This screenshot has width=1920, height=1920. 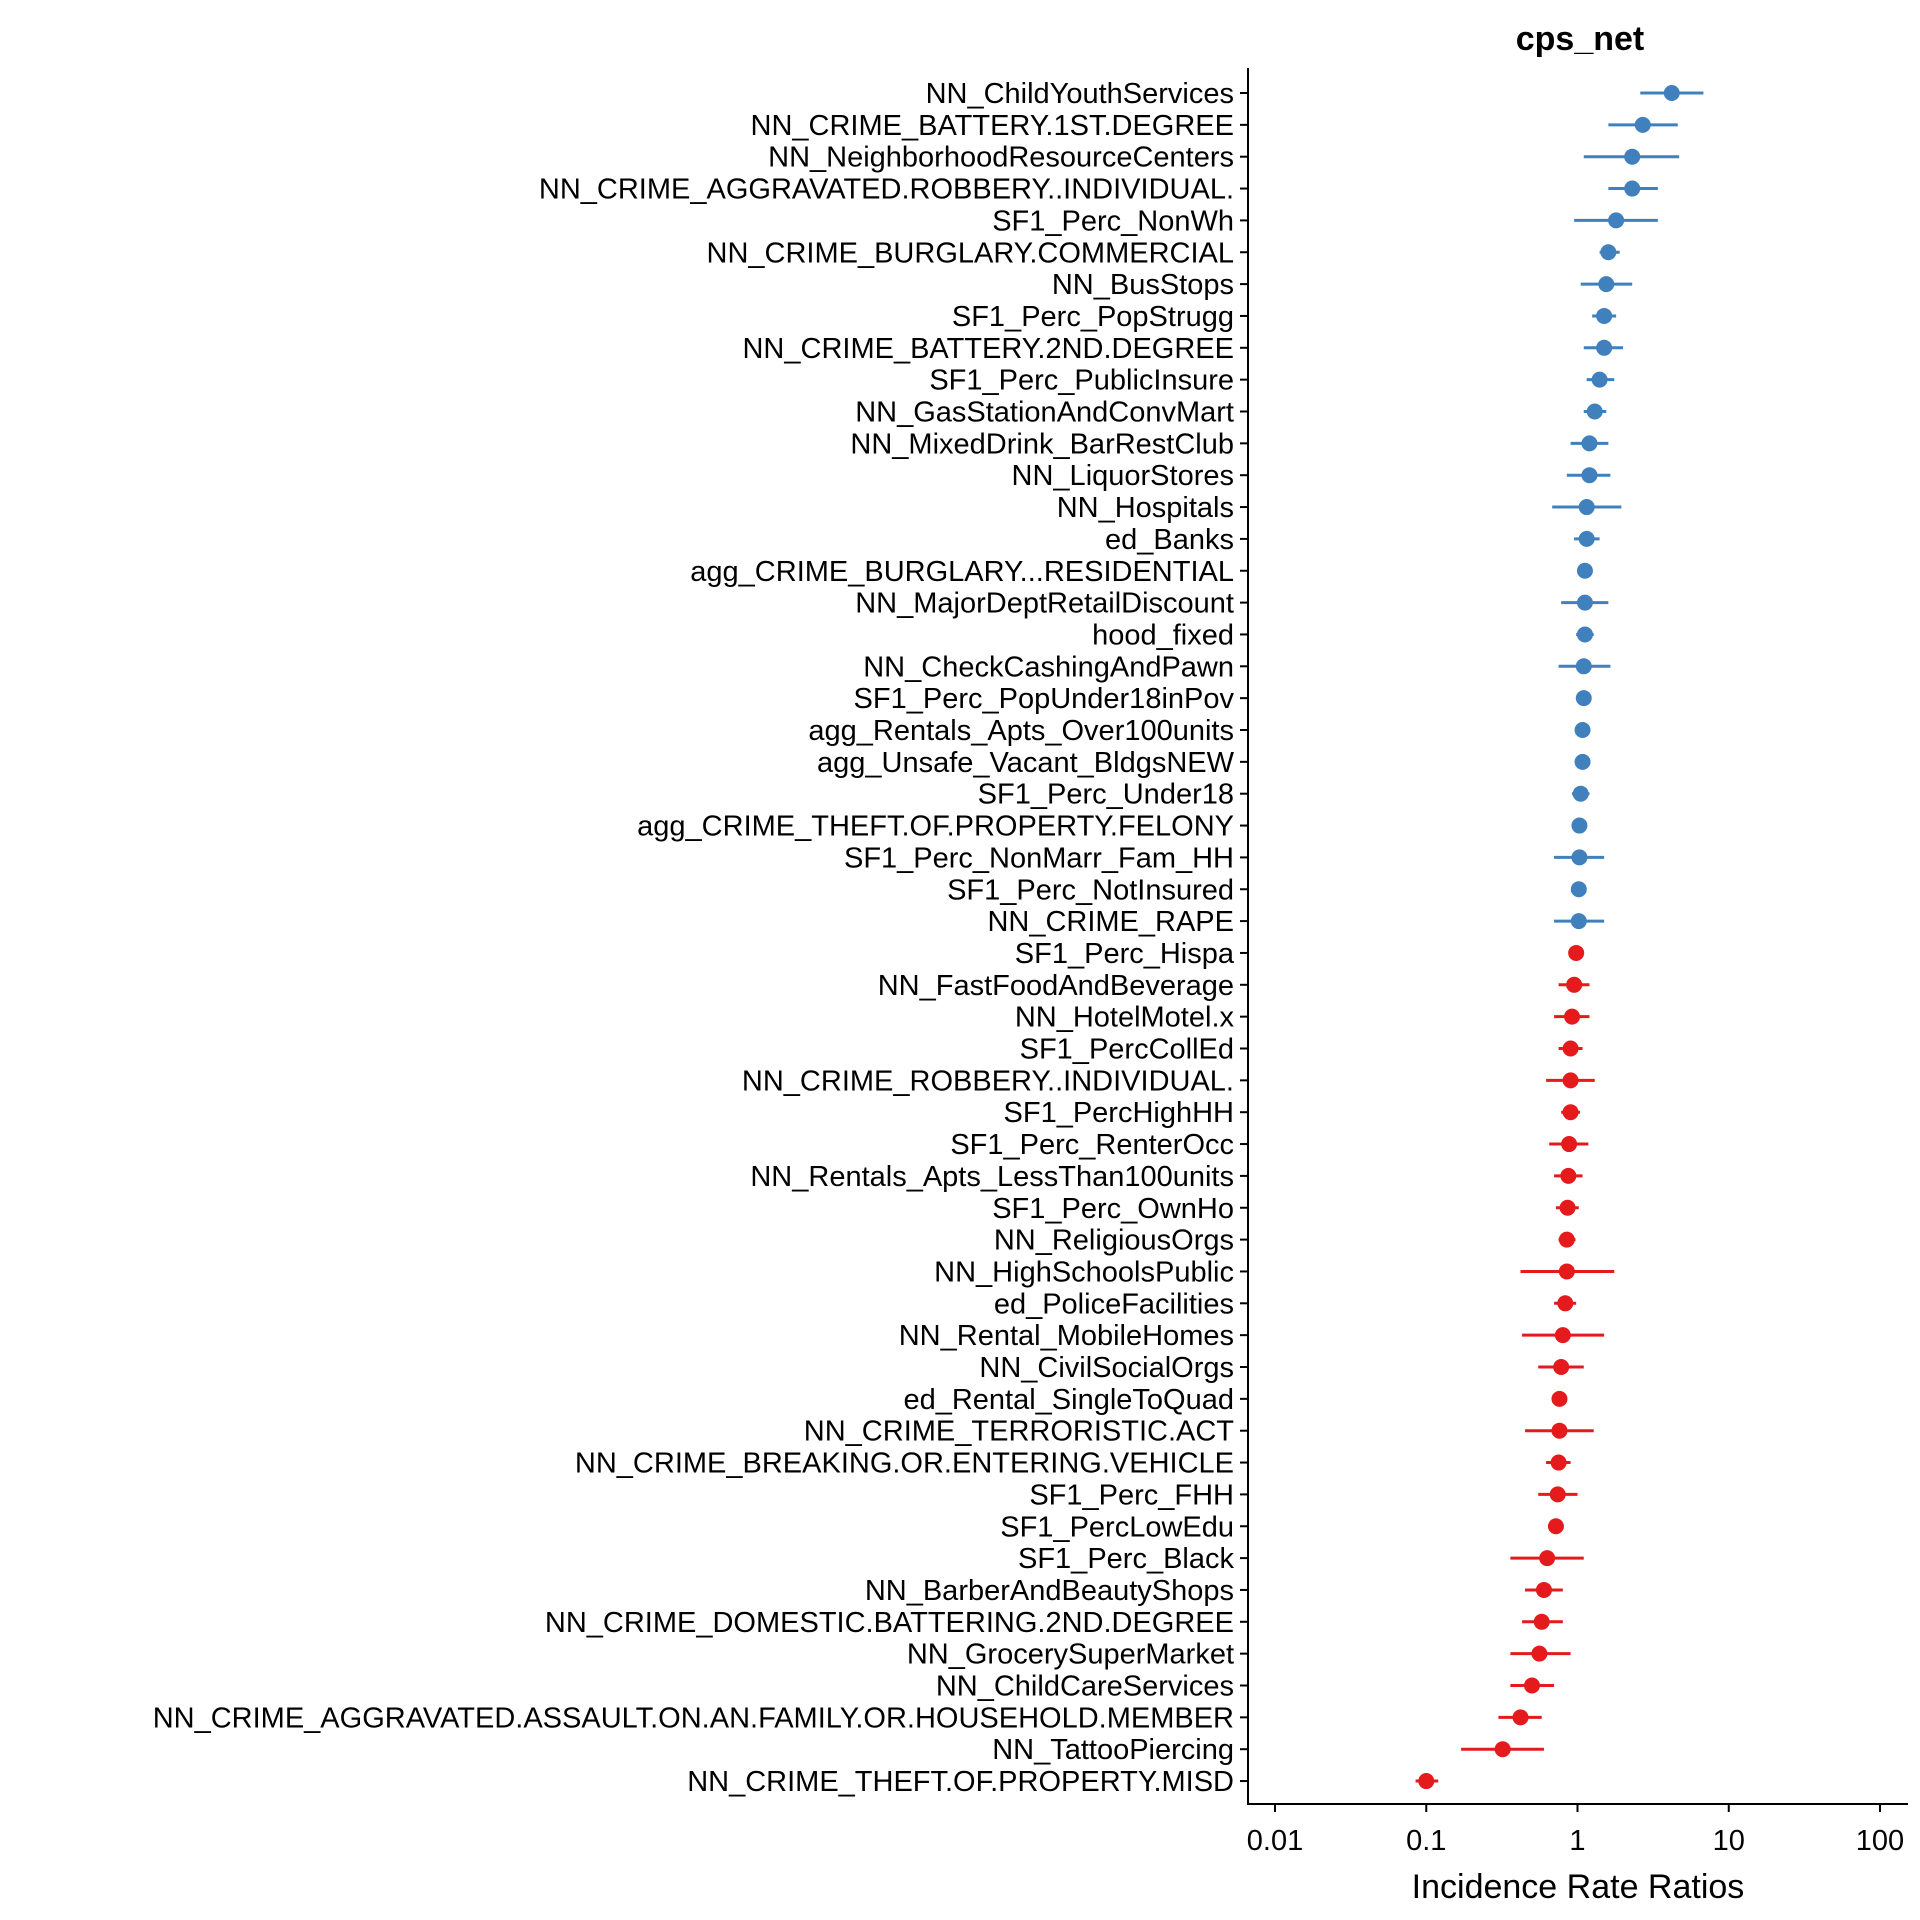 I want to click on row-label: NN_GasStationAndConvMart, so click(x=1044, y=413).